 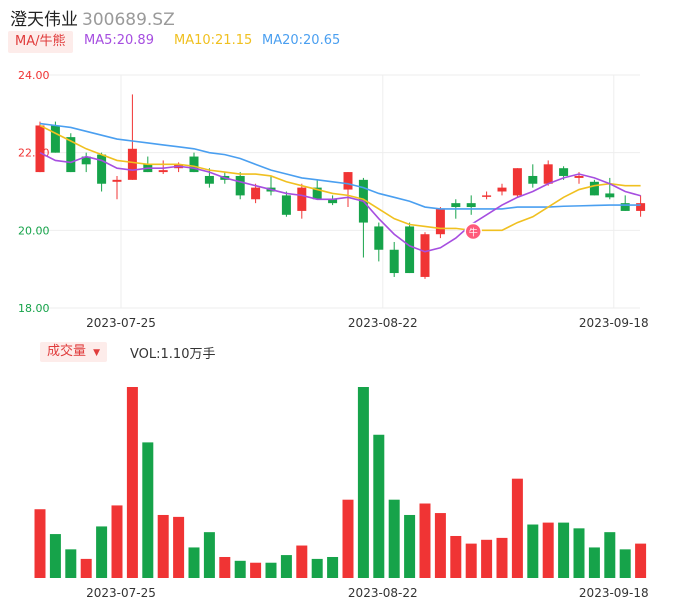 What do you see at coordinates (383, 323) in the screenshot?
I see `x-tick-label: 2023-08-22` at bounding box center [383, 323].